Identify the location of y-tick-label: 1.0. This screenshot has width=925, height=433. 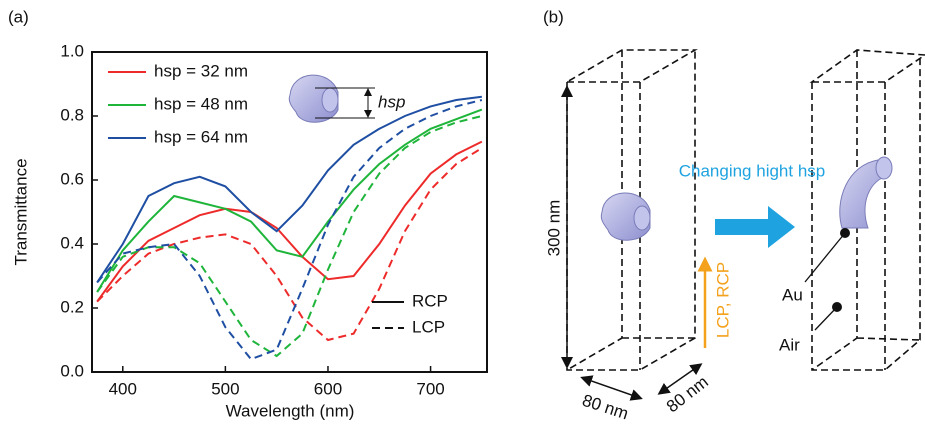
(72, 50).